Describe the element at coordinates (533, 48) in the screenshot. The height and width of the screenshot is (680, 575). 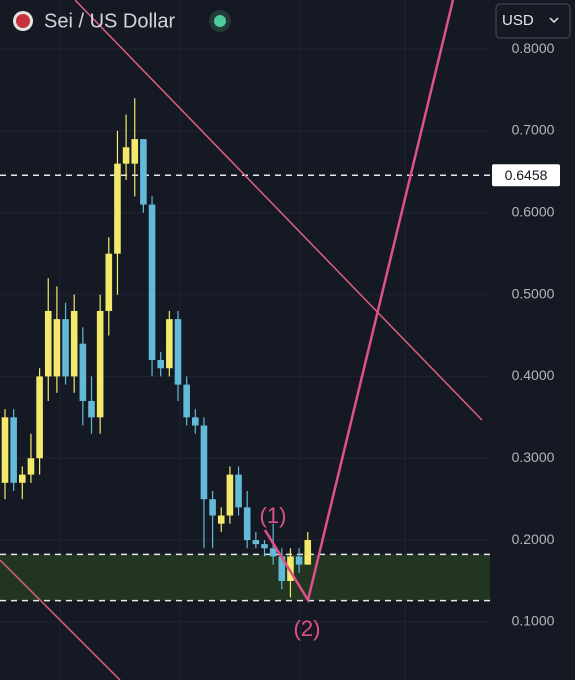
I see `y-tick-label: 0.8000` at that location.